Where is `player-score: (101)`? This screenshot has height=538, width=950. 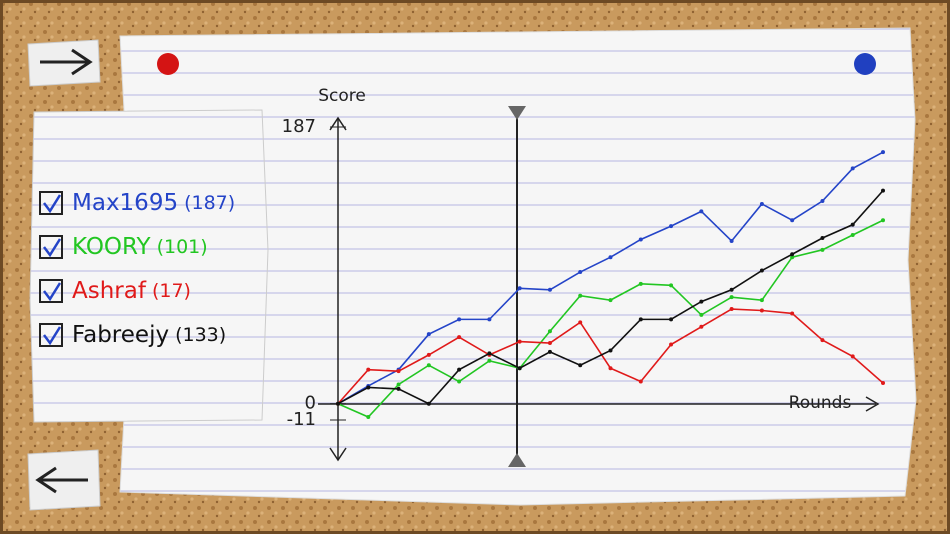 player-score: (101) is located at coordinates (182, 247).